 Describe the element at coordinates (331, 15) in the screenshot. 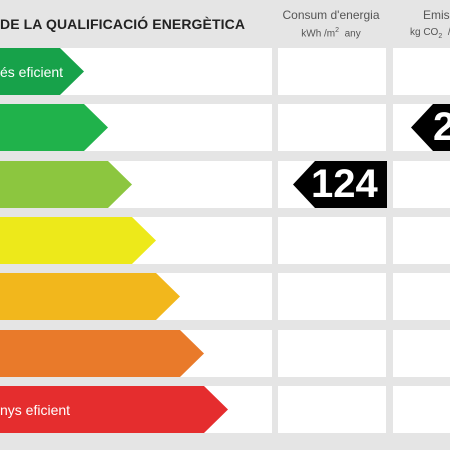

I see `consum-title: Consum d'energia` at that location.